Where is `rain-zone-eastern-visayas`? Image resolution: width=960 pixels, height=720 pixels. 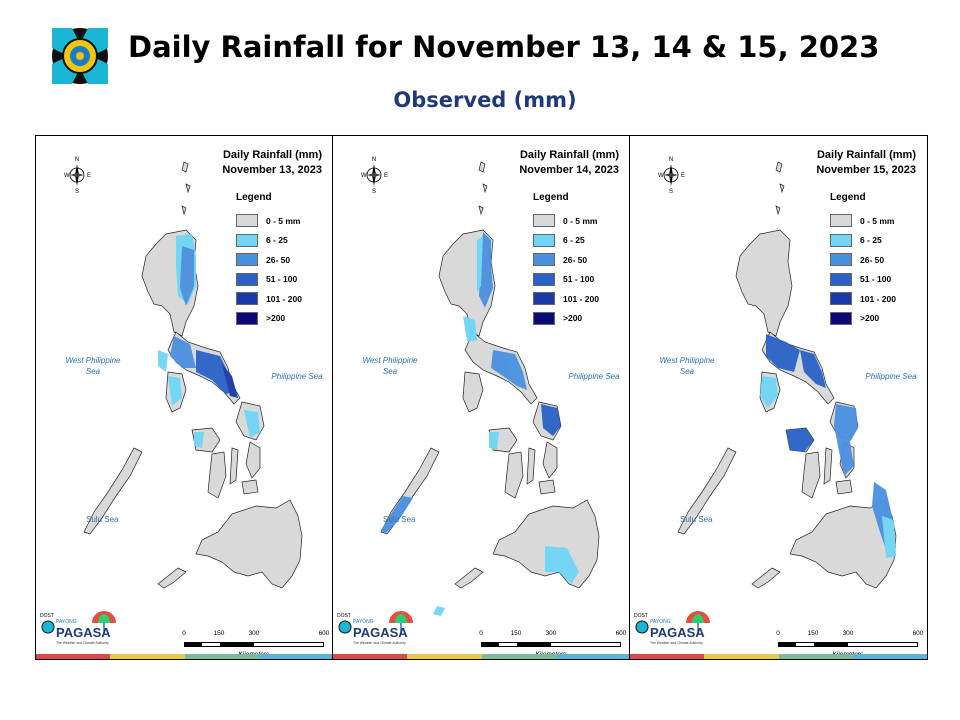
rain-zone-eastern-visayas is located at coordinates (846, 440).